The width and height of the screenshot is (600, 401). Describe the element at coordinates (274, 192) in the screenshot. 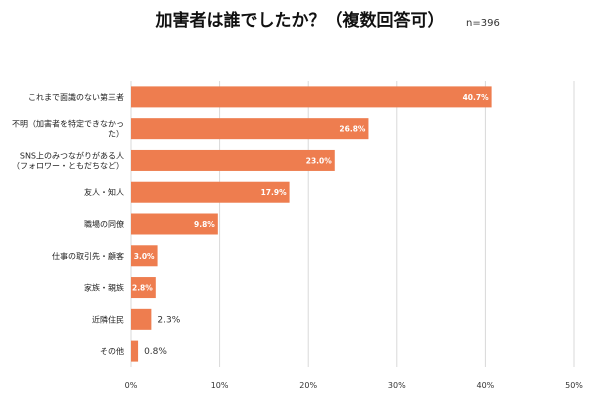

I see `data-label: 17.9%` at that location.